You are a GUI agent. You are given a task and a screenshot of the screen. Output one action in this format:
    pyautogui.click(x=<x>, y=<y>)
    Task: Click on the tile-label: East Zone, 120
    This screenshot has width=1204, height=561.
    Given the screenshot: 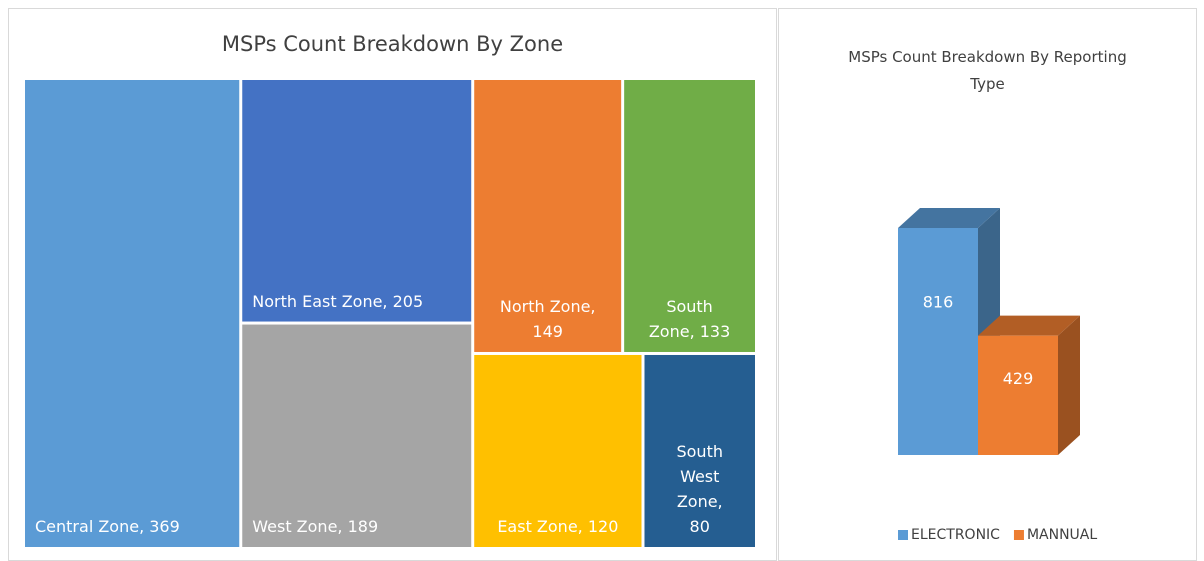 What is the action you would take?
    pyautogui.click(x=558, y=526)
    